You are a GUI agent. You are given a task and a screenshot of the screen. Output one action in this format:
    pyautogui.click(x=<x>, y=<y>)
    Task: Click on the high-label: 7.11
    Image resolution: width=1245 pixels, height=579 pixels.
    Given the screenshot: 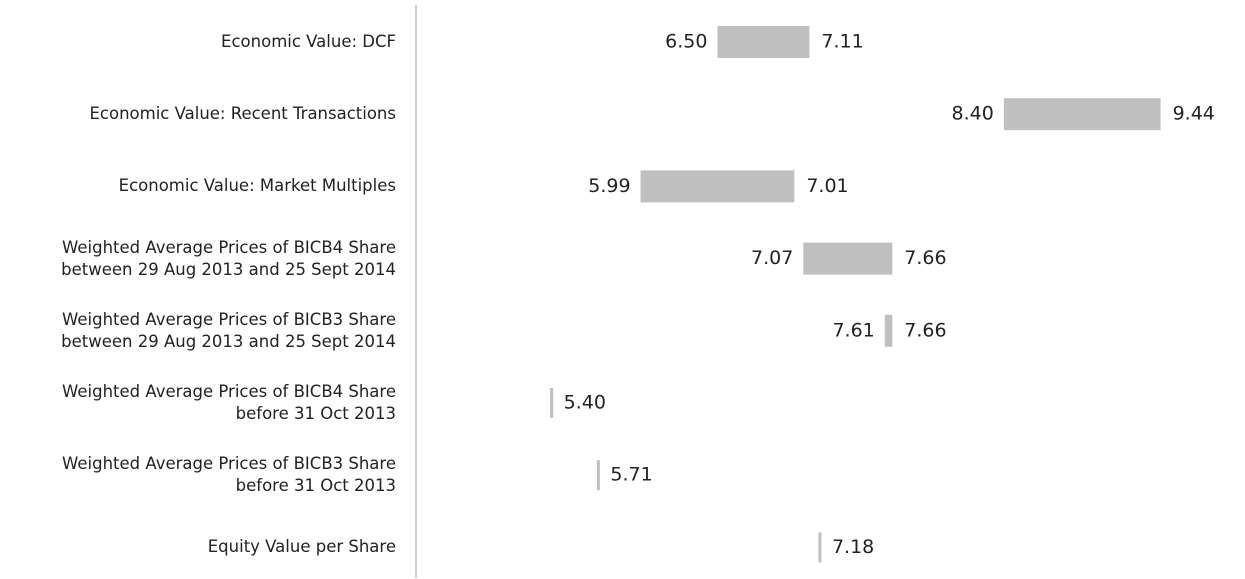 What is the action you would take?
    pyautogui.click(x=842, y=42)
    